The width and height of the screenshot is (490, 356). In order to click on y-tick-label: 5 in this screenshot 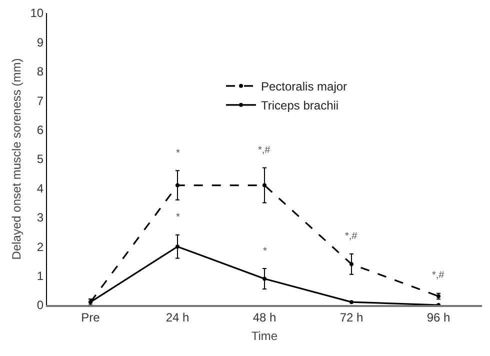, I will do `click(40, 159)`.